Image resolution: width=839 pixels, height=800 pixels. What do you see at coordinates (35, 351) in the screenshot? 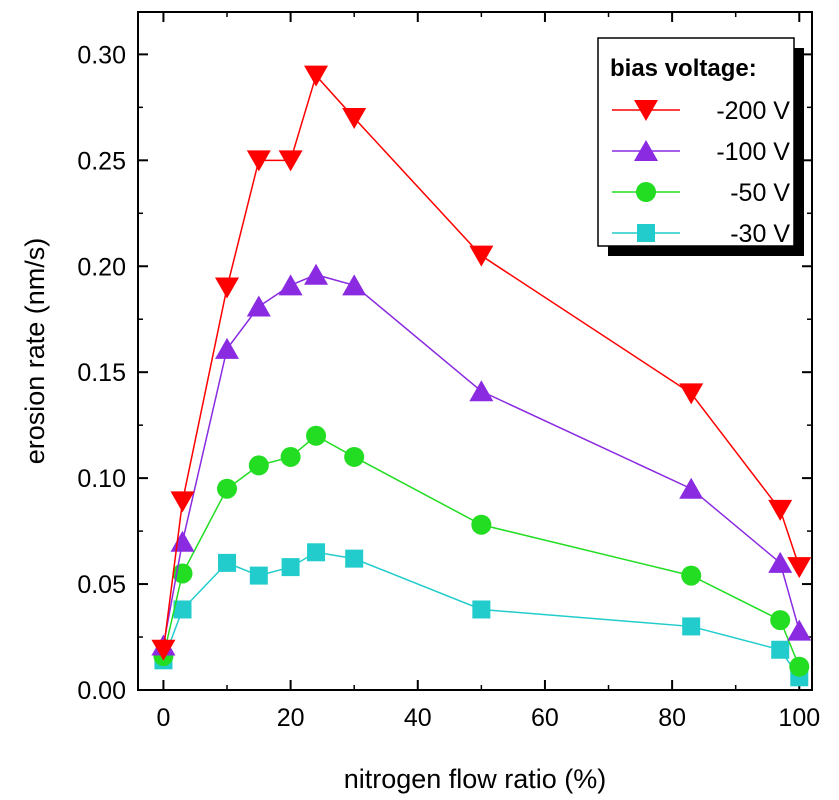
I see `y-axis-title: erosion rate (nm/s)` at bounding box center [35, 351].